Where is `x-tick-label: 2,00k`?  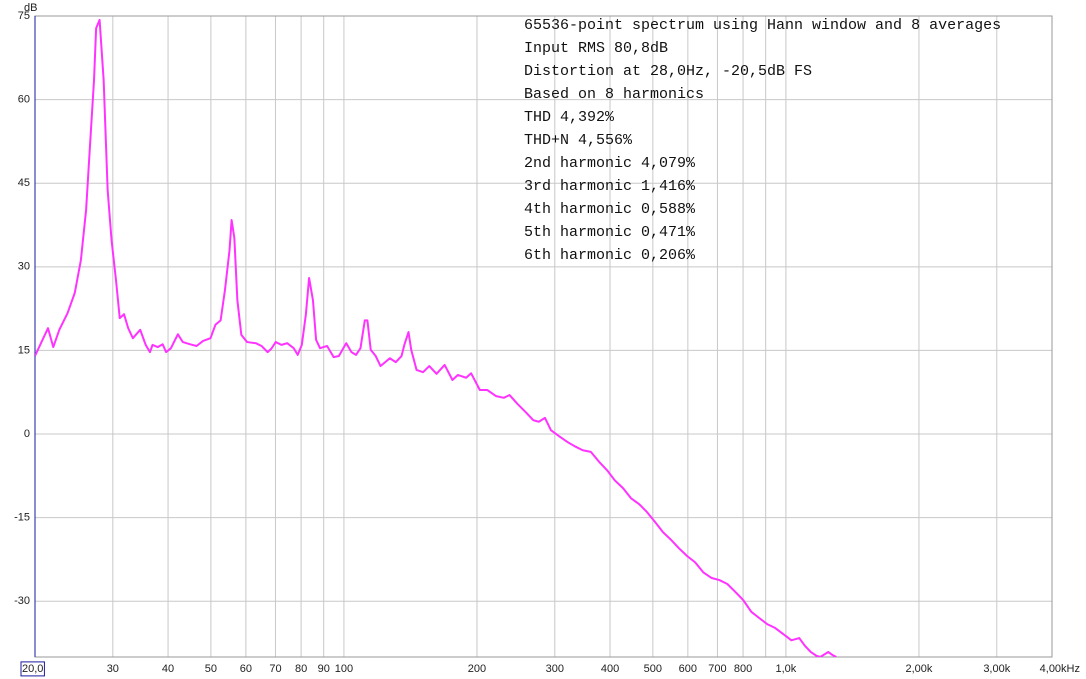
x-tick-label: 2,00k is located at coordinates (918, 669).